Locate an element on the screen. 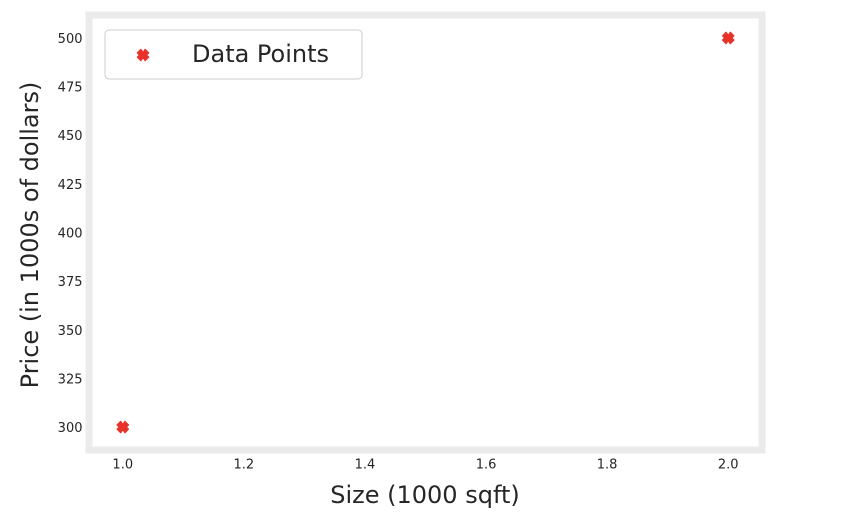  legend-label-data-points: Data Points is located at coordinates (260, 54).